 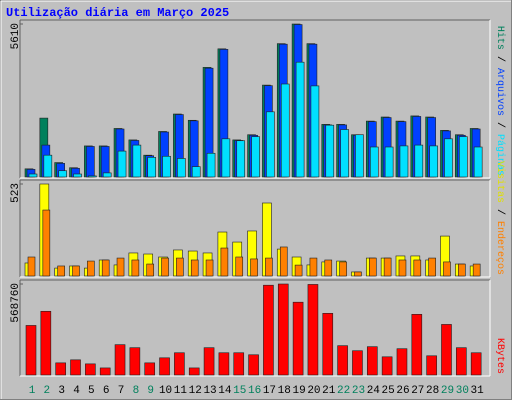 What do you see at coordinates (32, 391) in the screenshot?
I see `x-tick-label: 1` at bounding box center [32, 391].